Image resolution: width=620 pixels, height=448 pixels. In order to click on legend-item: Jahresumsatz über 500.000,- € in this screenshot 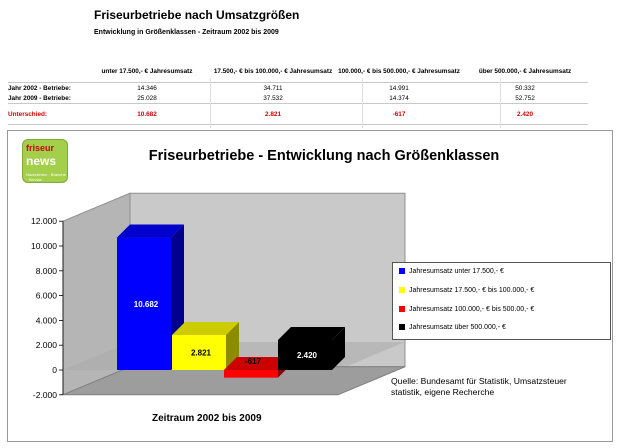, I will do `click(452, 327)`.